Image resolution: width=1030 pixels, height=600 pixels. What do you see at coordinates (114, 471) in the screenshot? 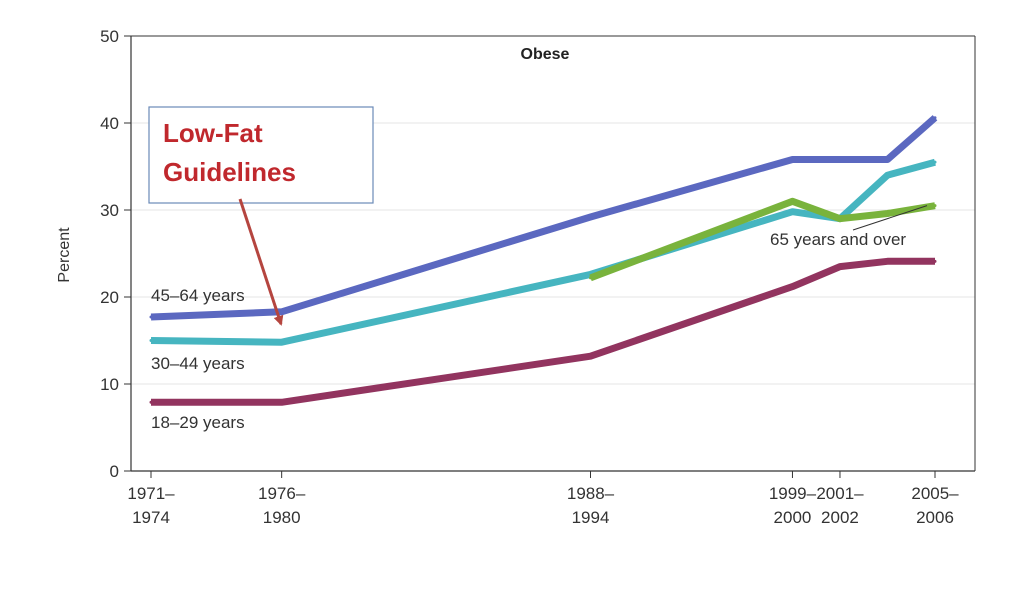
I see `y-tick-label: 0` at bounding box center [114, 471].